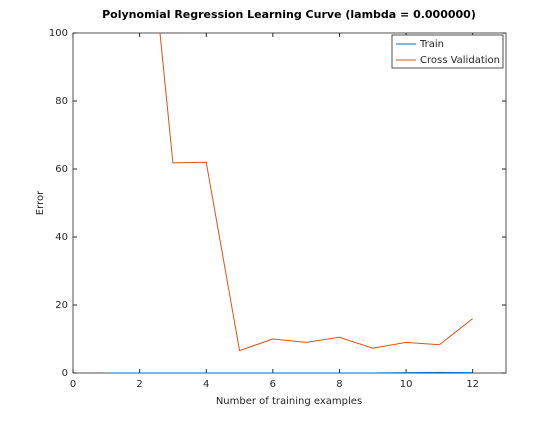 The height and width of the screenshot is (422, 560). Describe the element at coordinates (139, 384) in the screenshot. I see `x-tick-label: 2` at that location.